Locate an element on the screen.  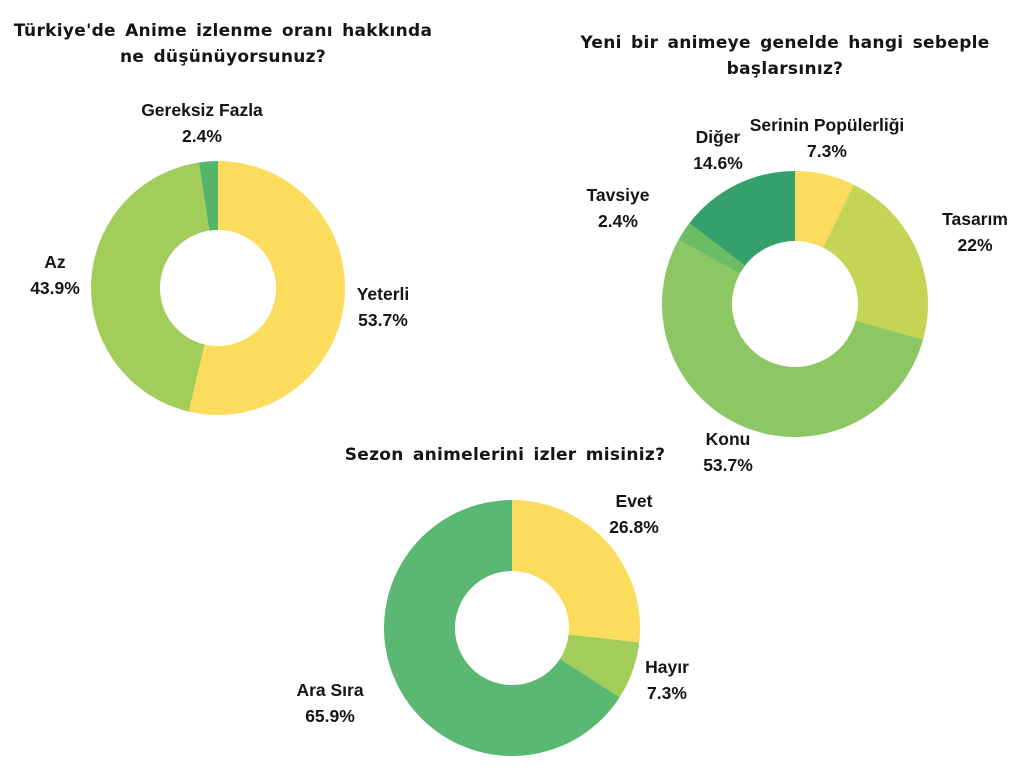
slice-label-tasarim: Tasarım 22% is located at coordinates (975, 232).